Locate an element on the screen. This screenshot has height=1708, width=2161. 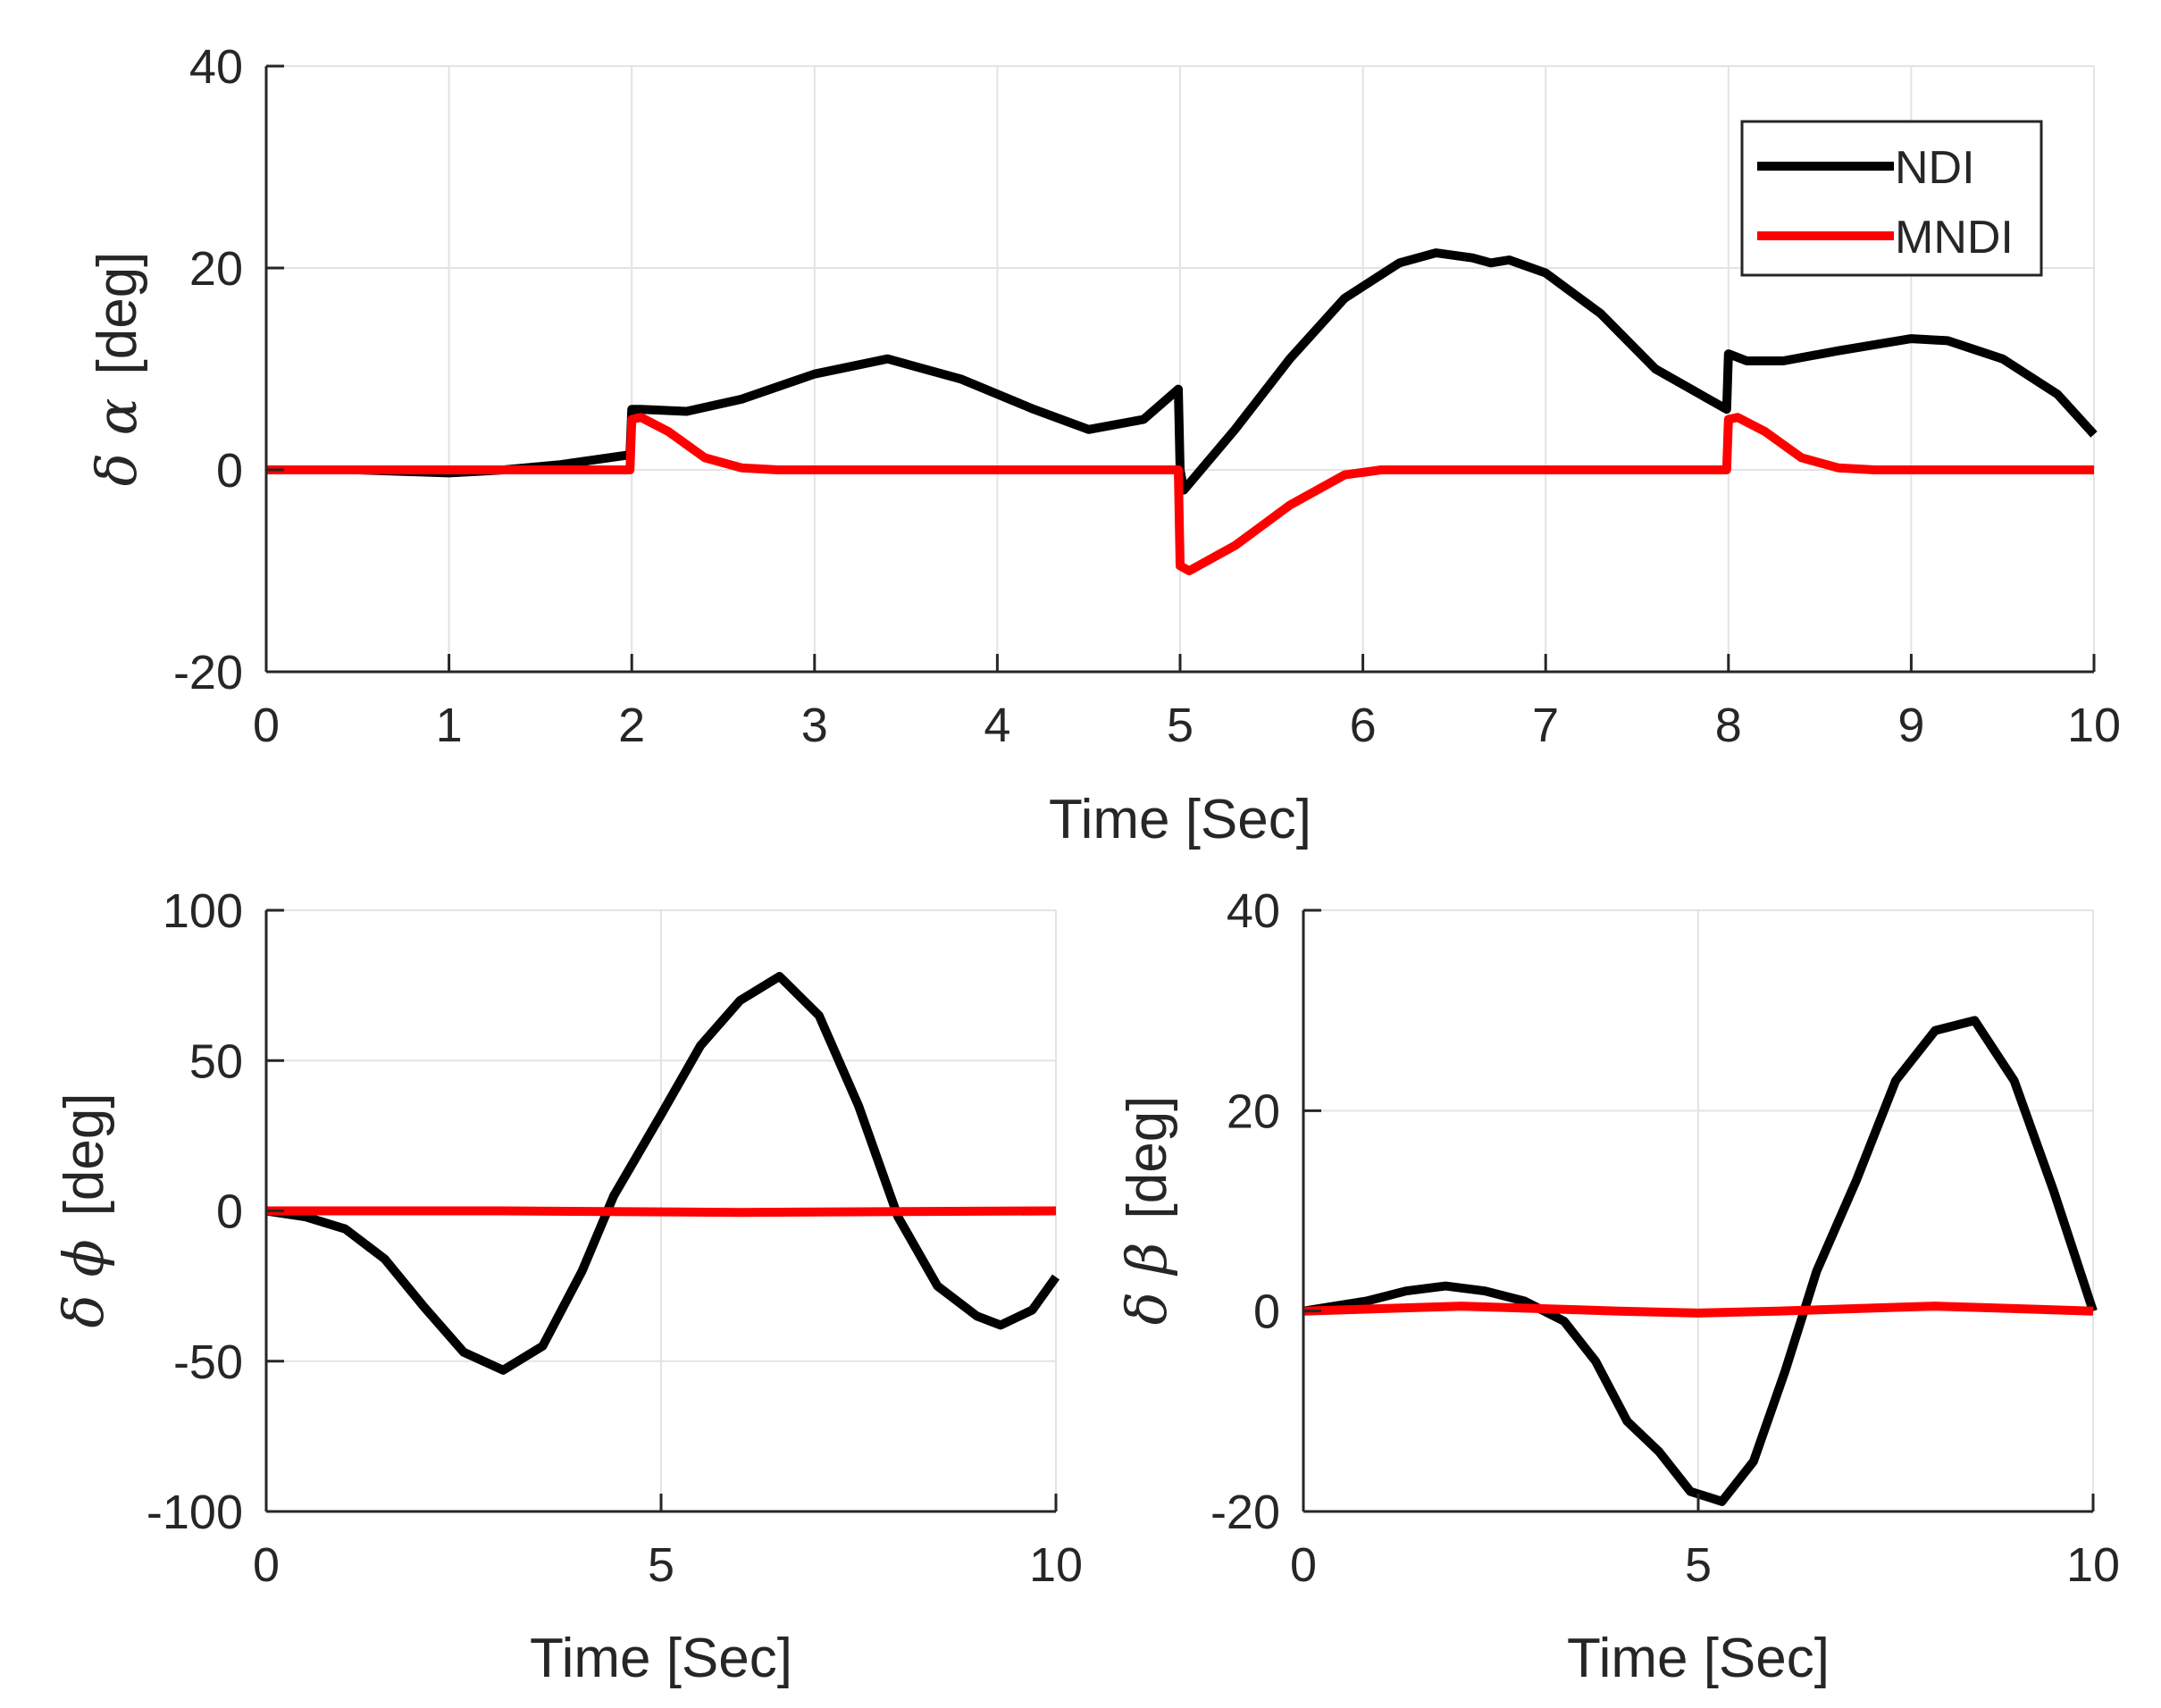
alpha-x-tick-label-5: 5 is located at coordinates (1180, 725).